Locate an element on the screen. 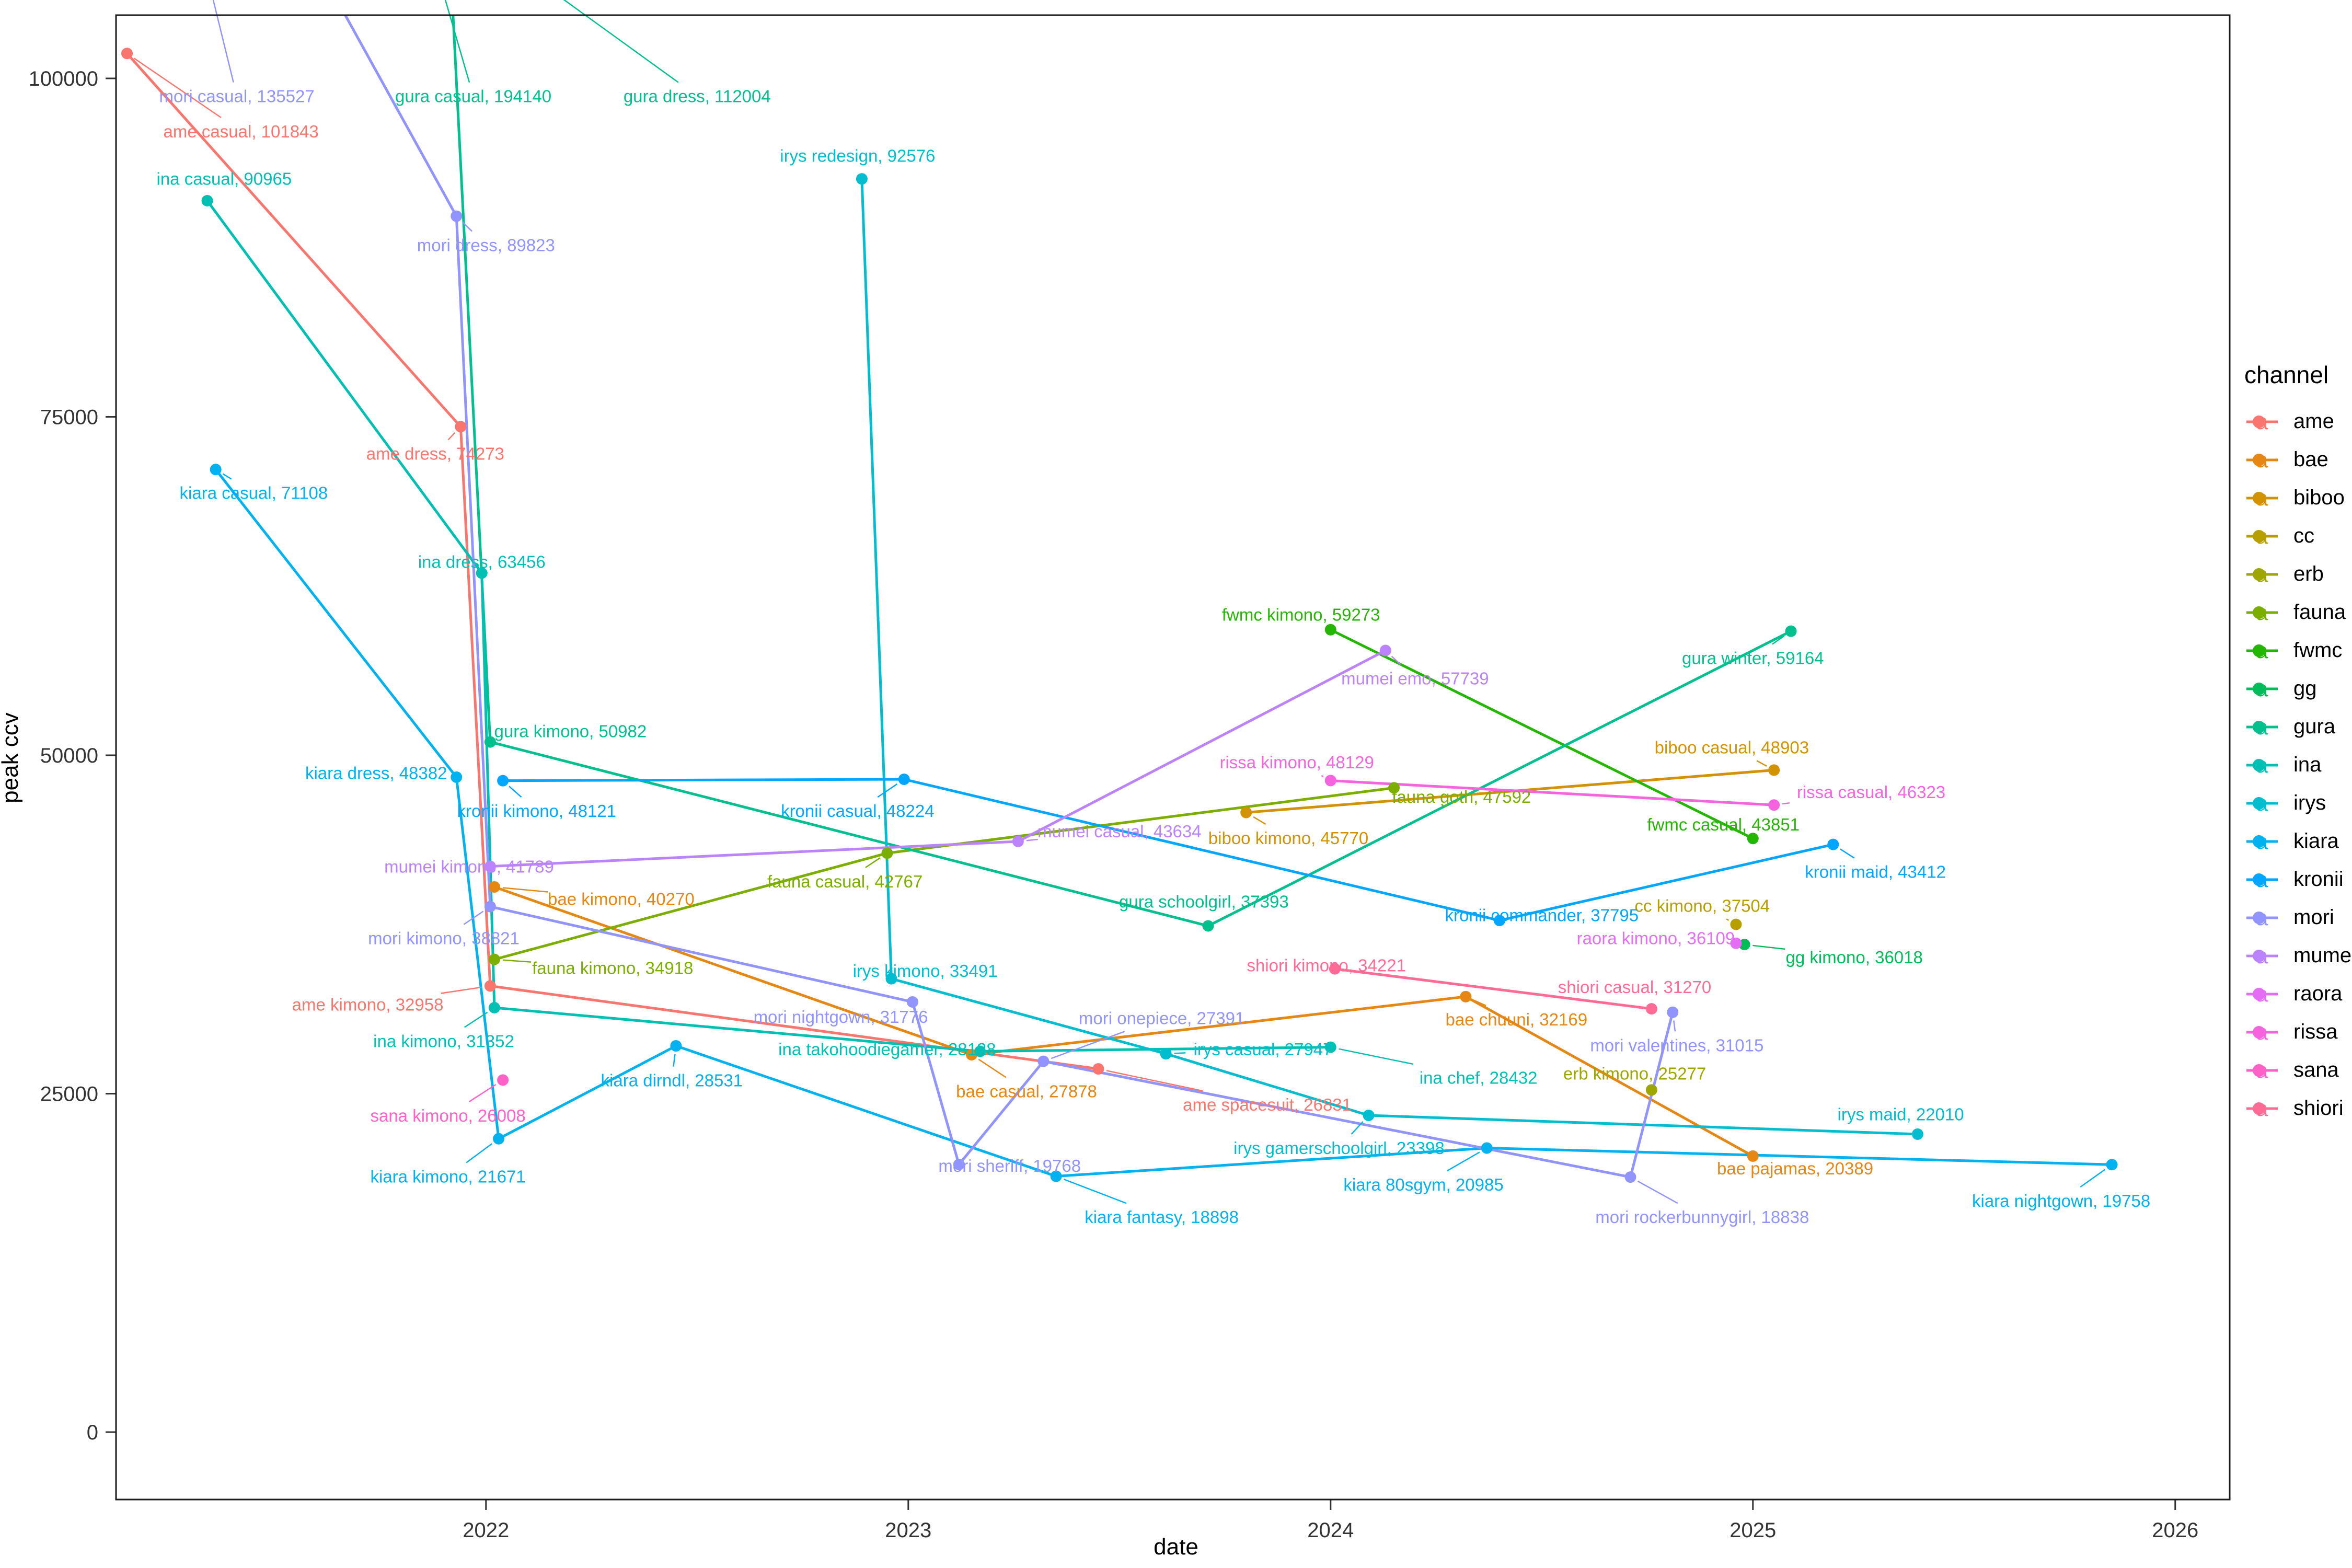 This screenshot has height=1568, width=2352. y-tick-label: 50000 is located at coordinates (69, 755).